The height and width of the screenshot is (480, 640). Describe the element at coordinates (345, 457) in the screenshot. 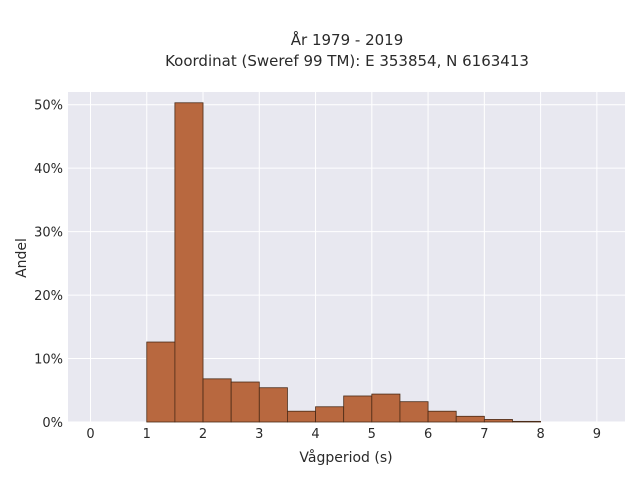

I see `x-axis-label: Vågperiod (s)` at that location.